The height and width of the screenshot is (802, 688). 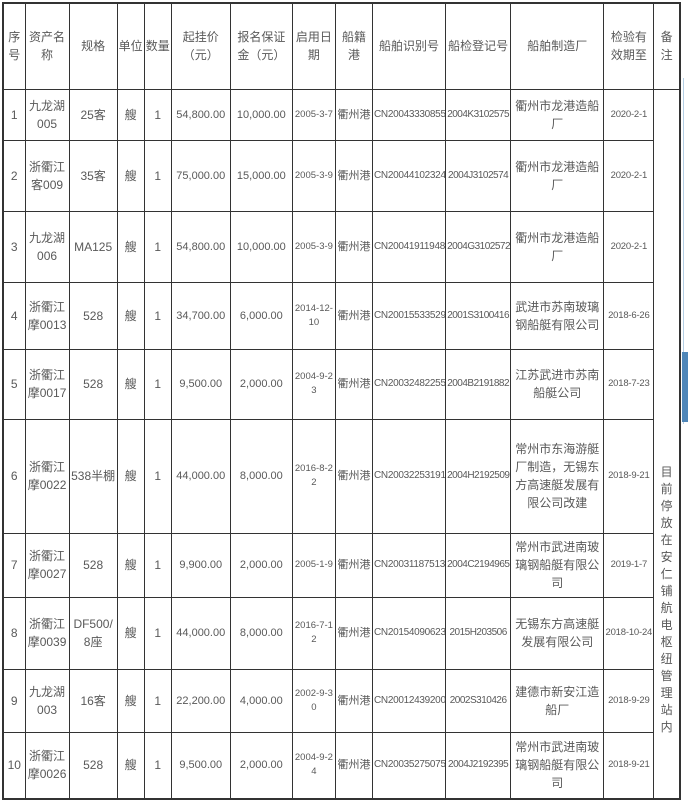 I want to click on table-cell: 10, so click(x=14, y=765).